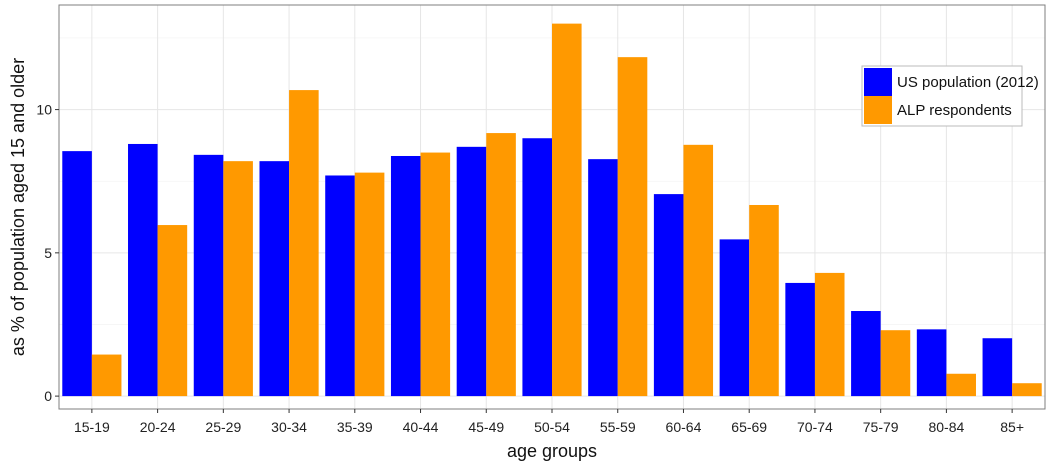 The height and width of the screenshot is (466, 1051). What do you see at coordinates (289, 427) in the screenshot?
I see `x-tick-label: 30-34` at bounding box center [289, 427].